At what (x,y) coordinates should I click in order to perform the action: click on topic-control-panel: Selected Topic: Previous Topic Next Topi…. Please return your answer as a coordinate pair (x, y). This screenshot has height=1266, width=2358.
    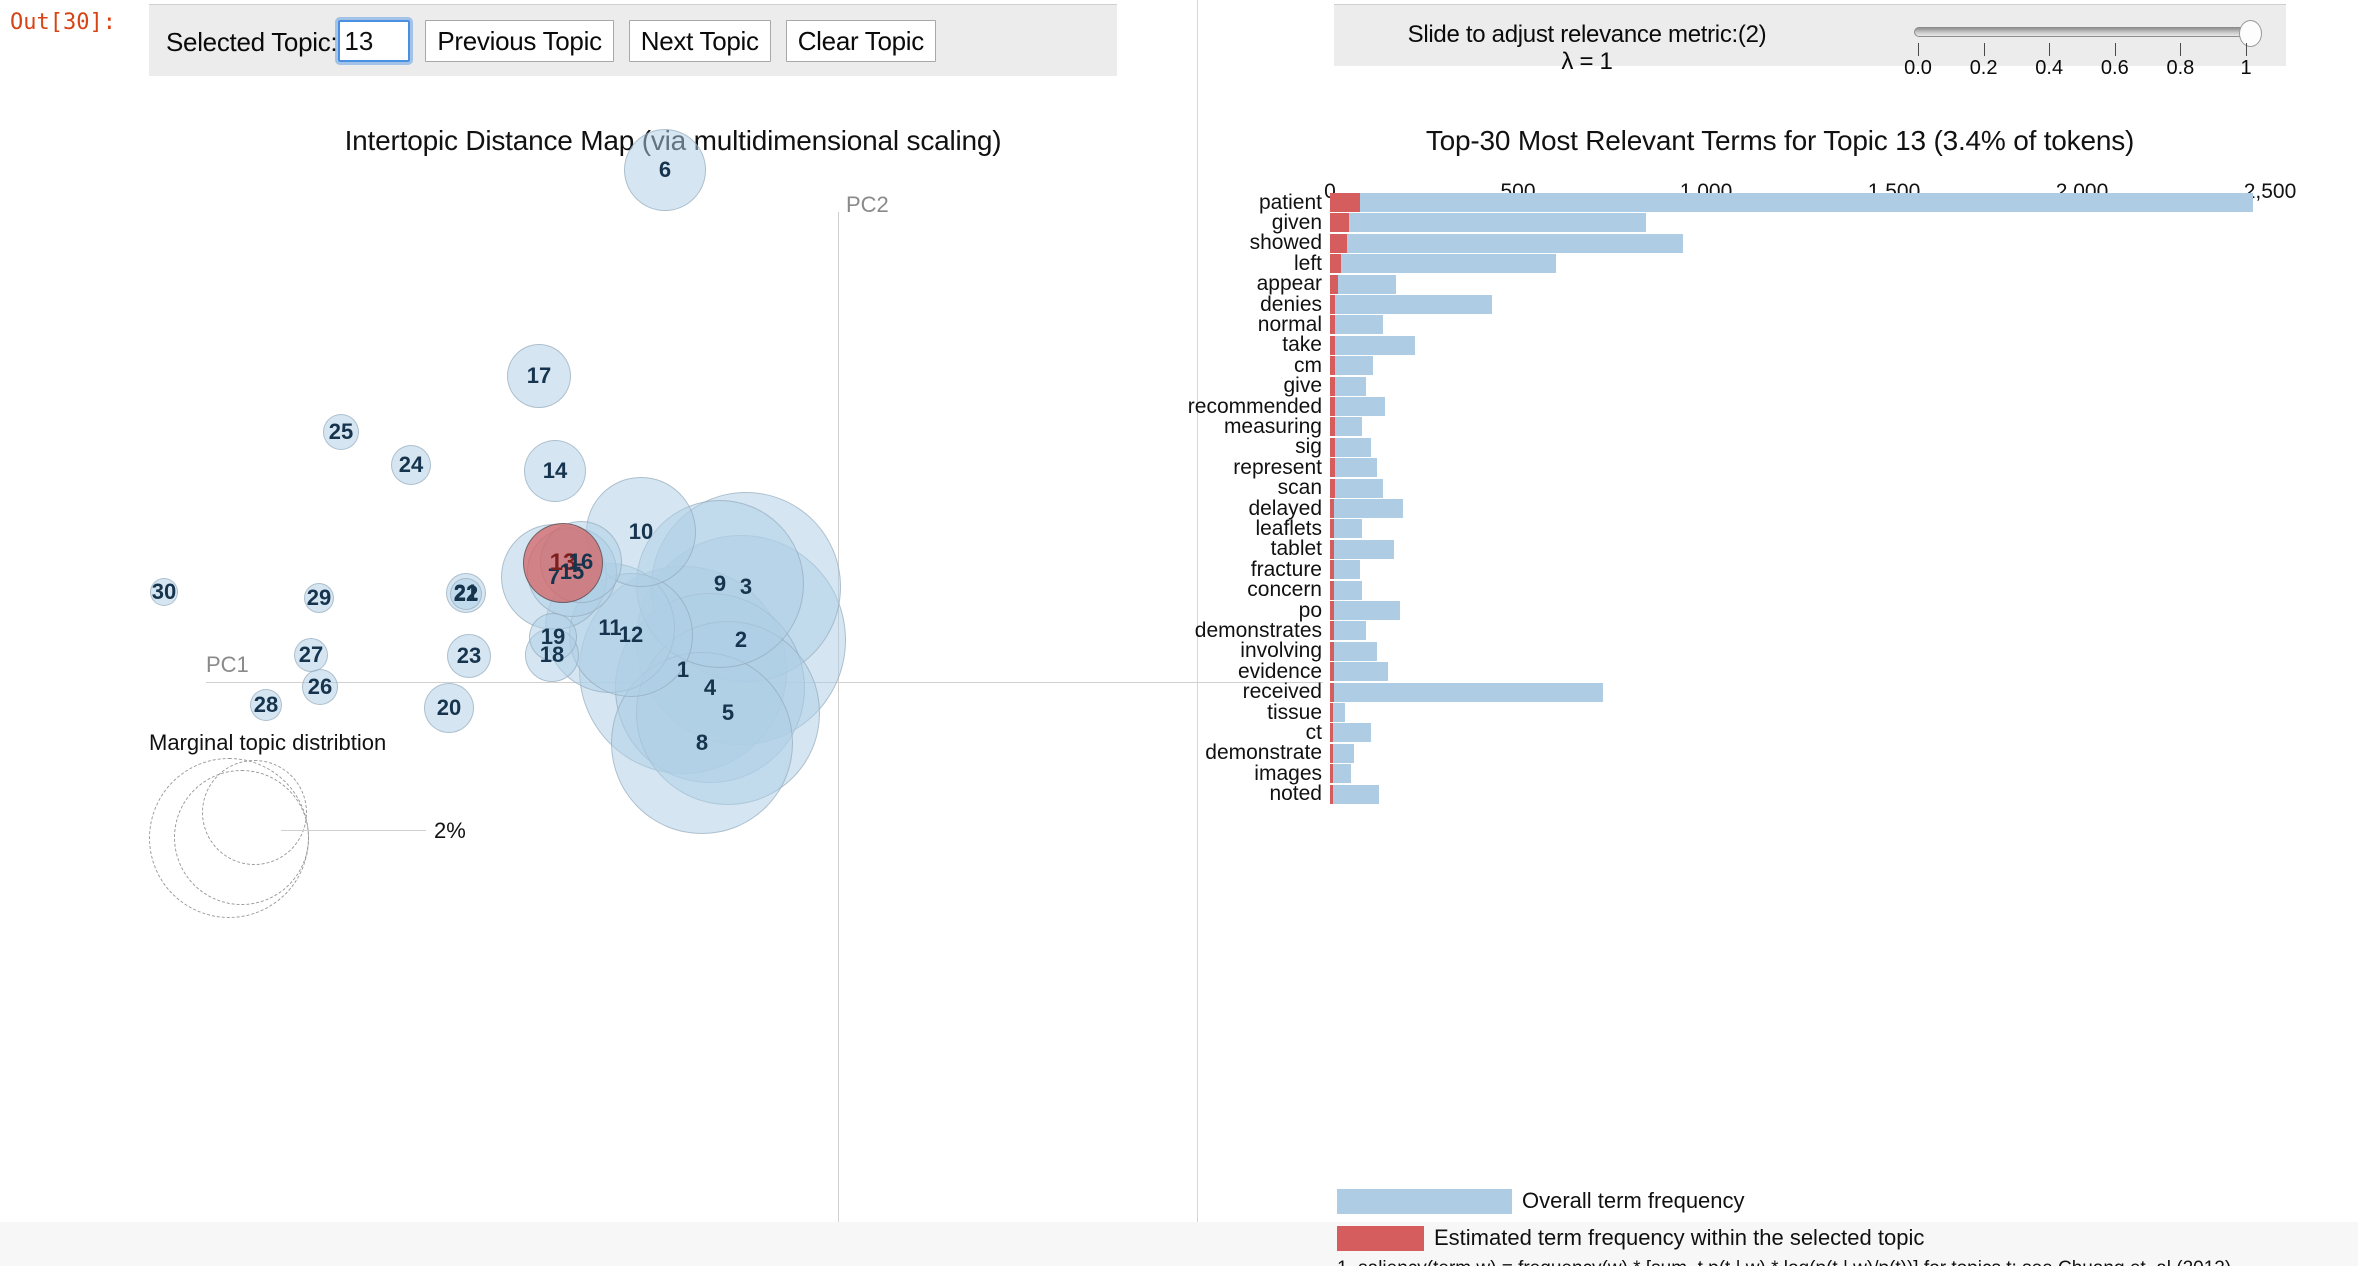
    Looking at the image, I should click on (633, 40).